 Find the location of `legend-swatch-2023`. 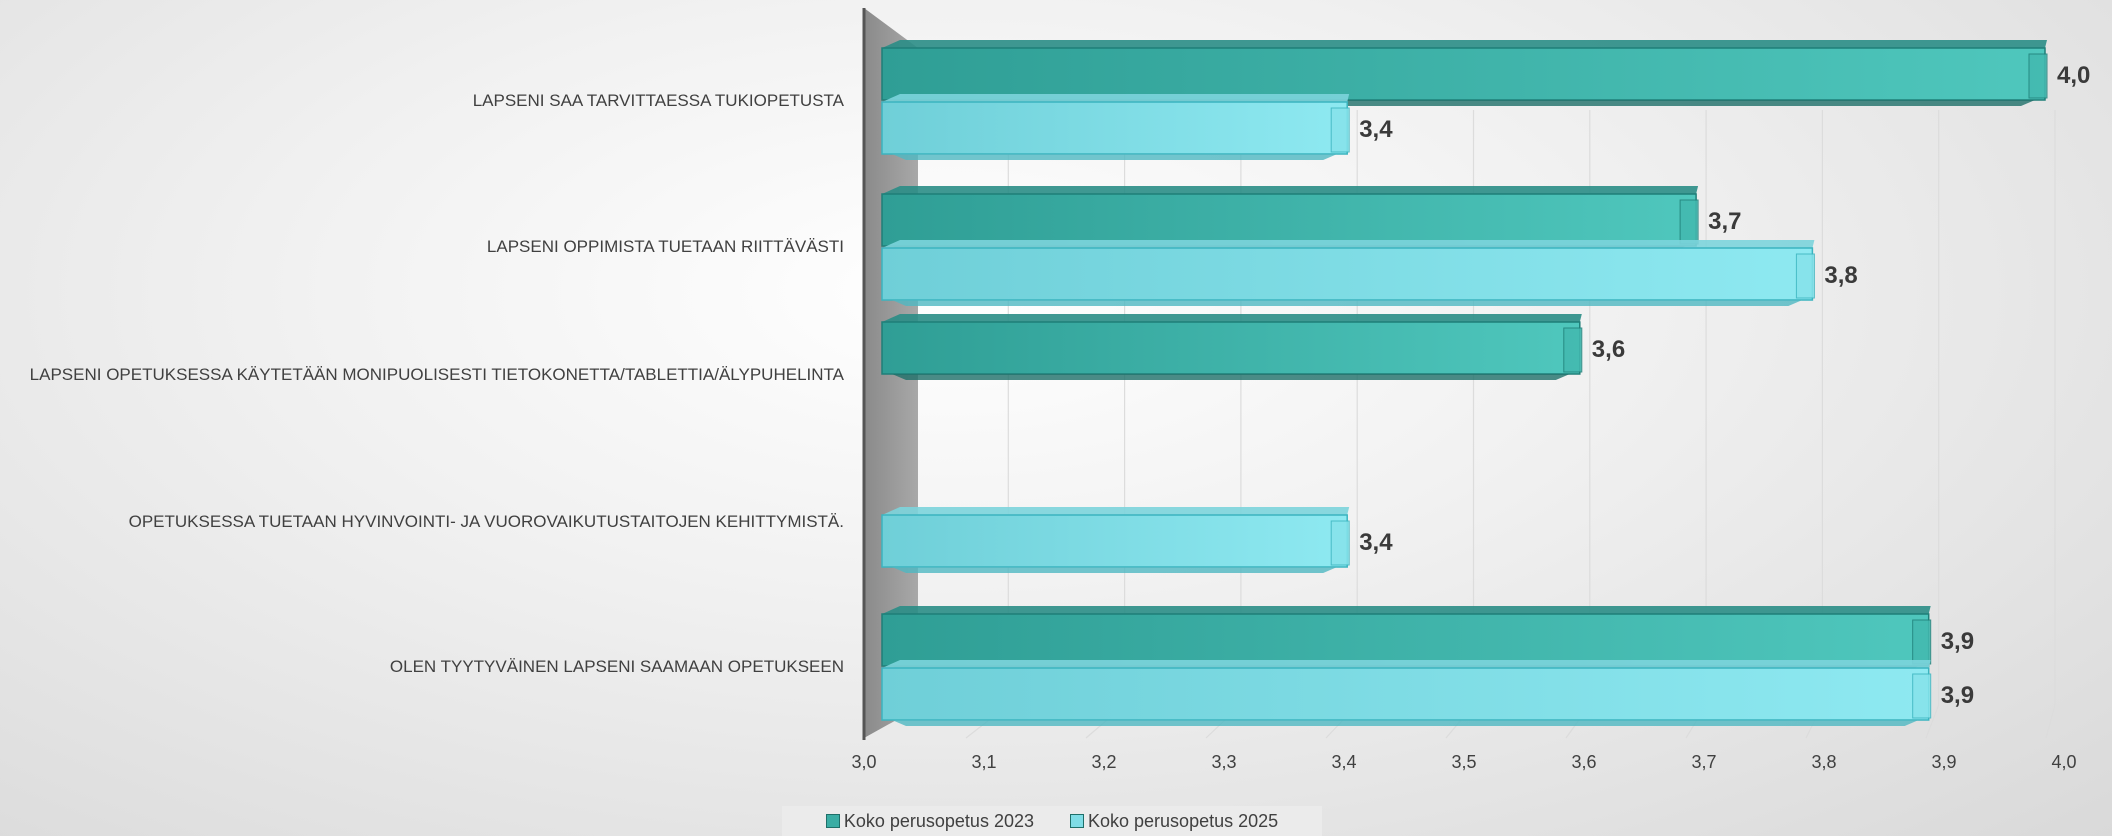

legend-swatch-2023 is located at coordinates (832, 821).